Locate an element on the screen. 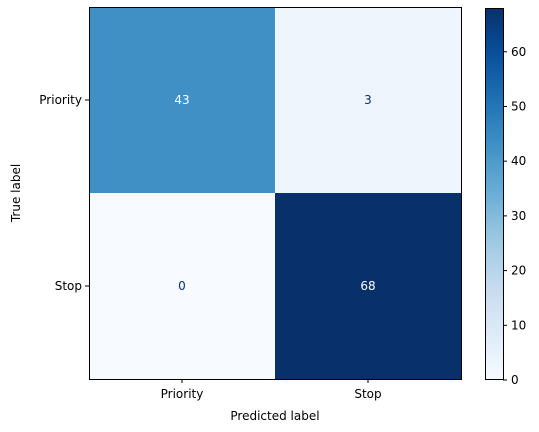 The width and height of the screenshot is (539, 432). colorbar-ticks: 0 10 20 30 40 50 60 is located at coordinates (514, 216).